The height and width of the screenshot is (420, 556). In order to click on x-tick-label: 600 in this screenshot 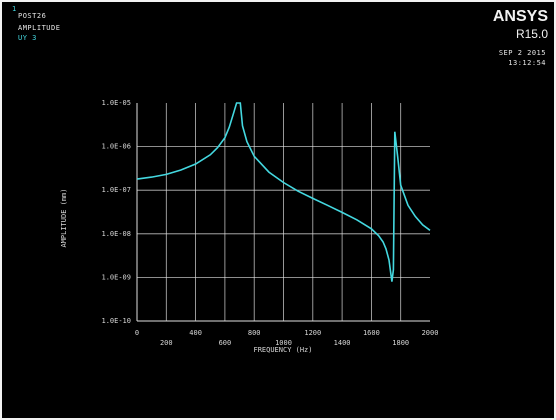, I will do `click(225, 343)`.